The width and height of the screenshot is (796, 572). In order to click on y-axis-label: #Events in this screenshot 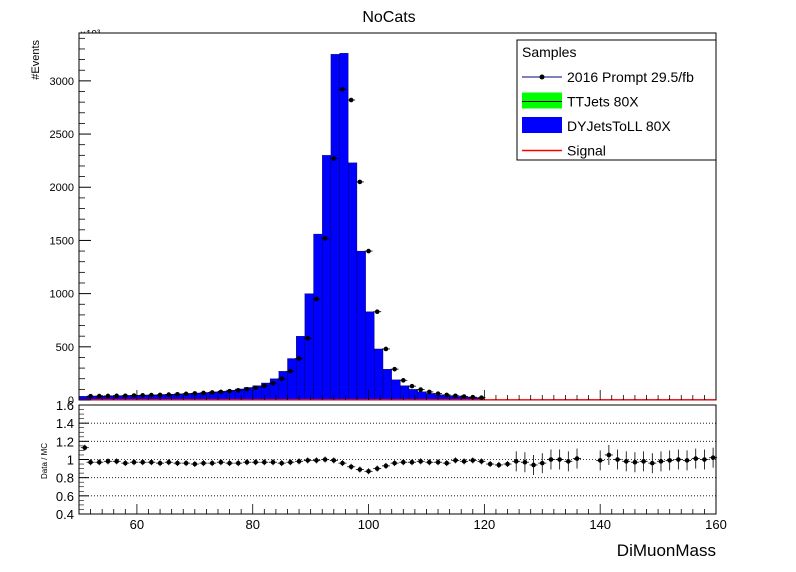, I will do `click(36, 60)`.